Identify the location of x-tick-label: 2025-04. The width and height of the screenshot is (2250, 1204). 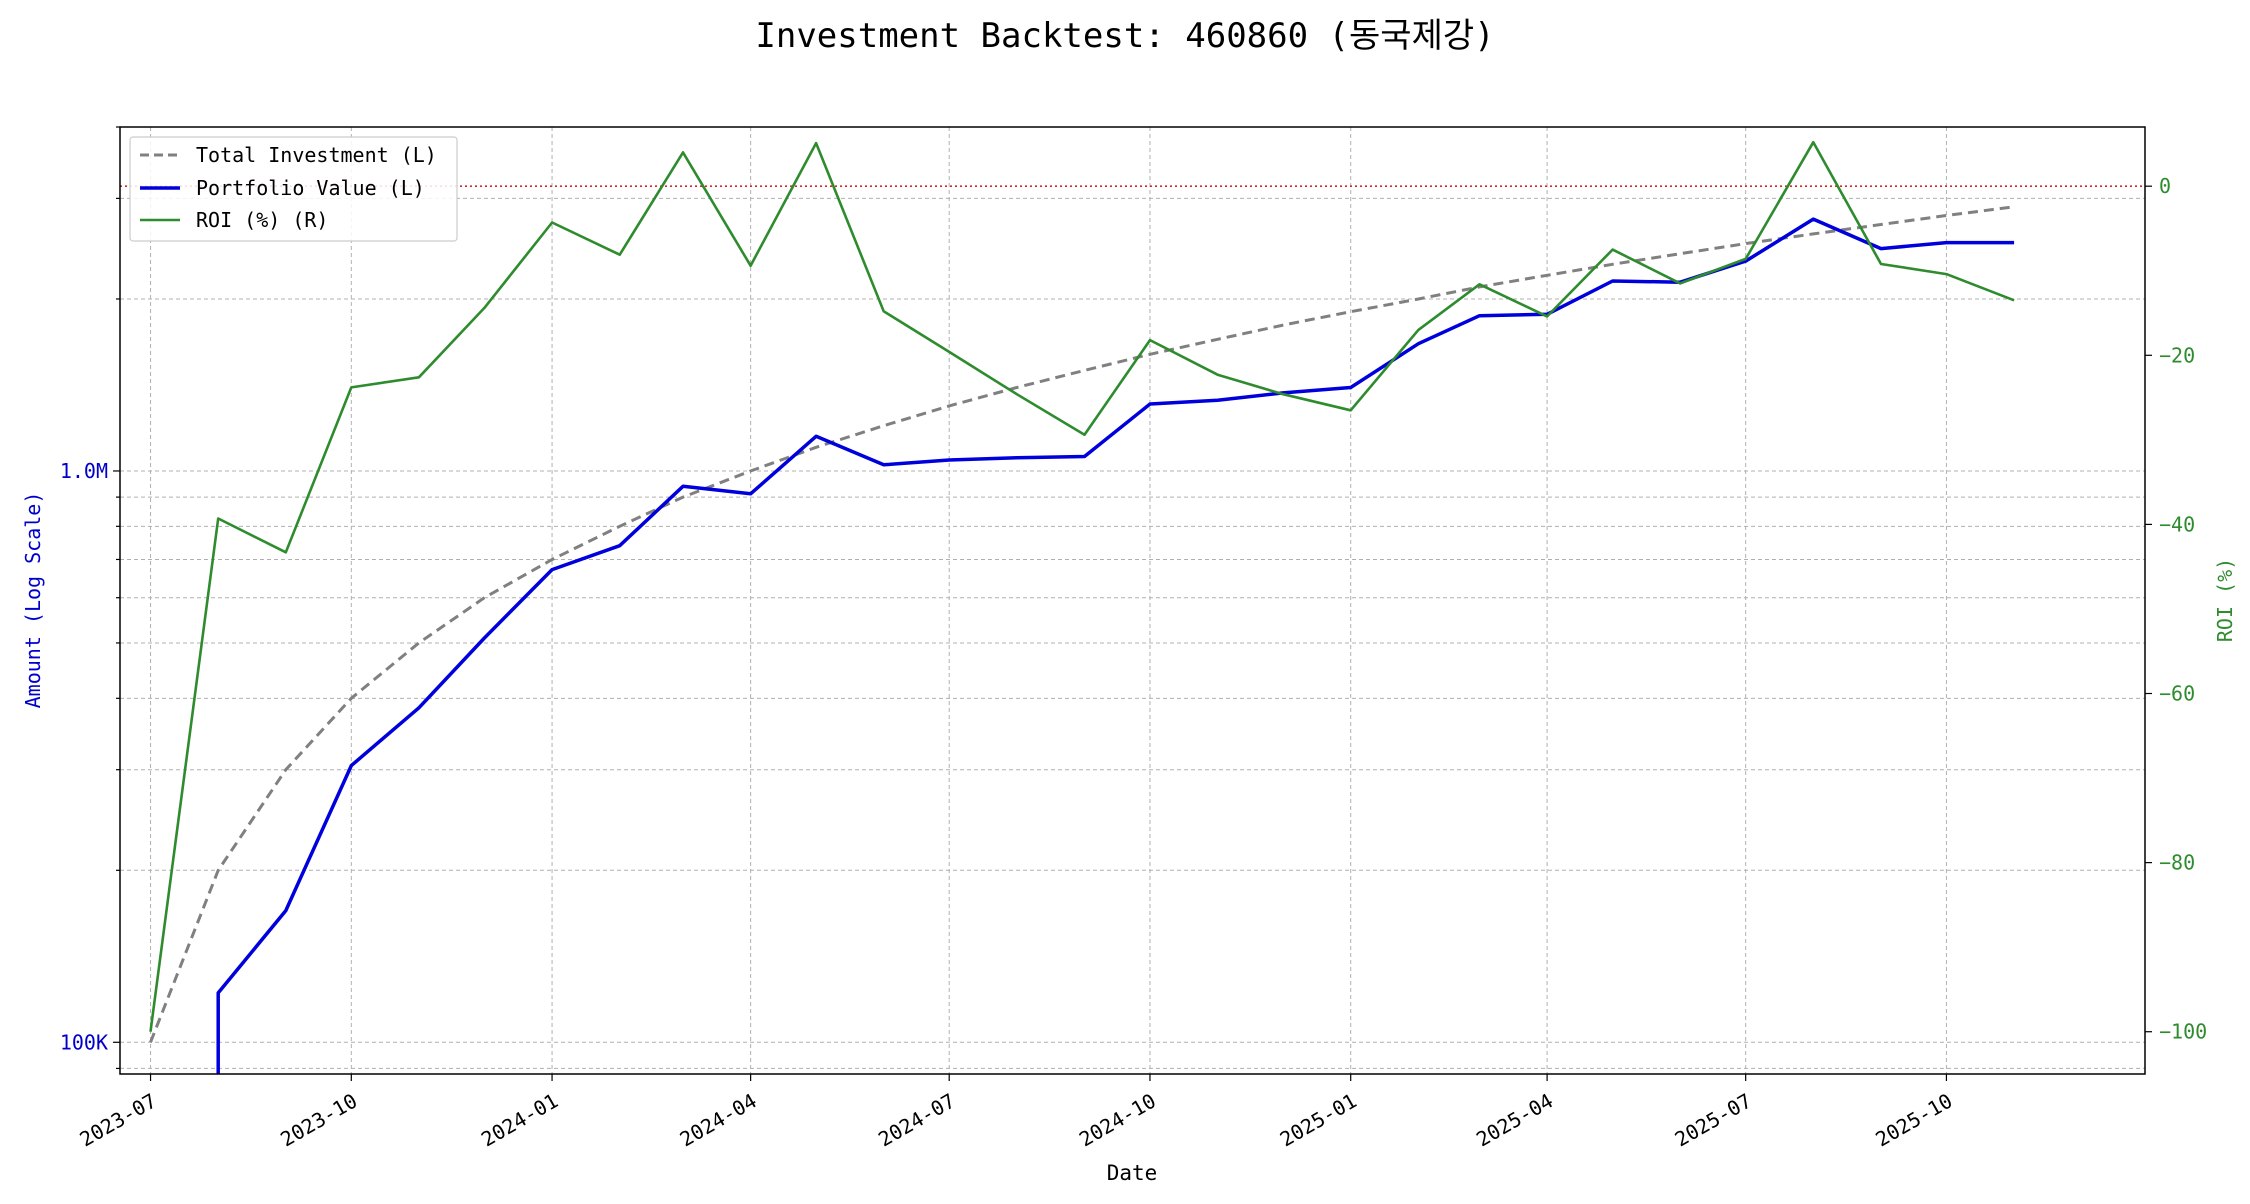
(1514, 1120).